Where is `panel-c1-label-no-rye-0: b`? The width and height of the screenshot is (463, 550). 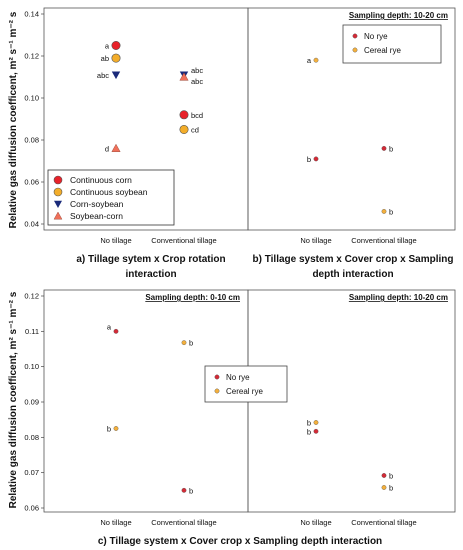 panel-c1-label-no-rye-0: b is located at coordinates (309, 431).